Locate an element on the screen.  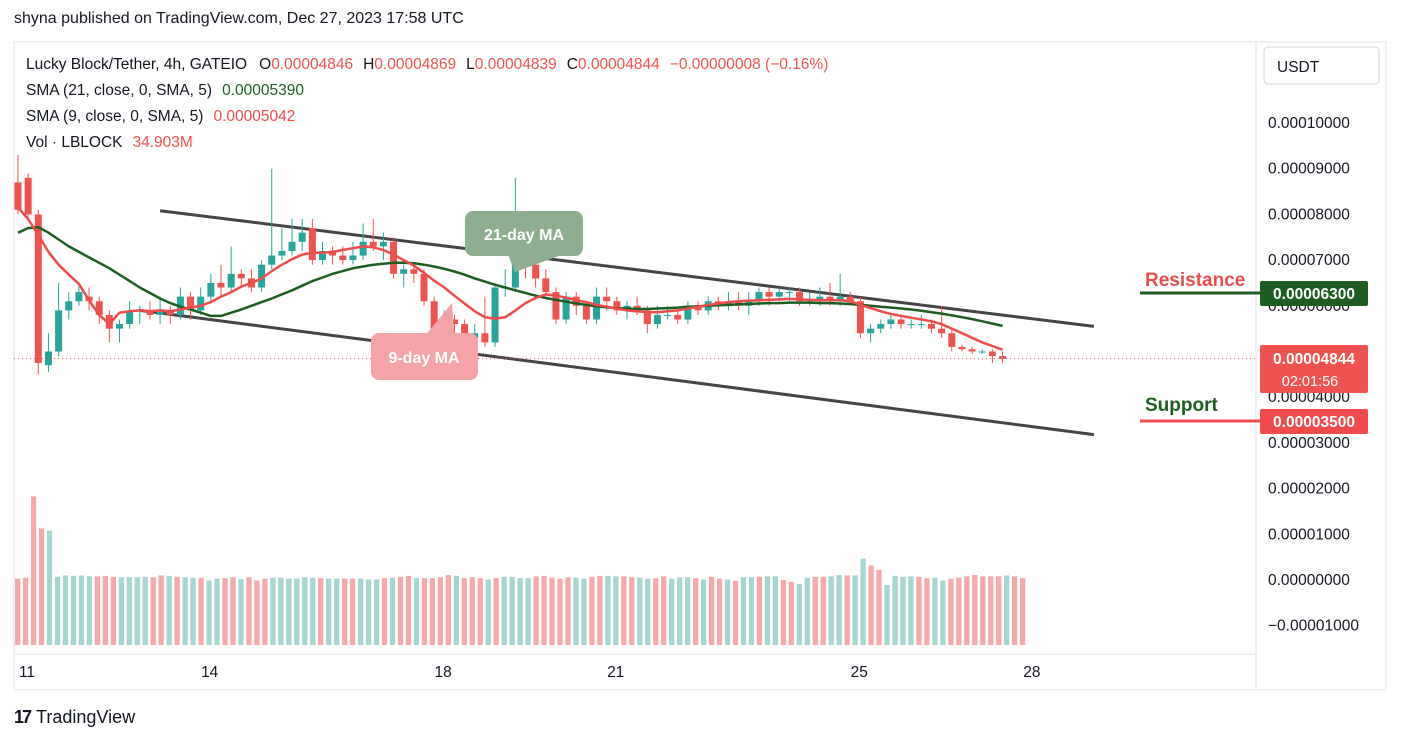
y-tick-label: 0.00008000 is located at coordinates (1309, 214).